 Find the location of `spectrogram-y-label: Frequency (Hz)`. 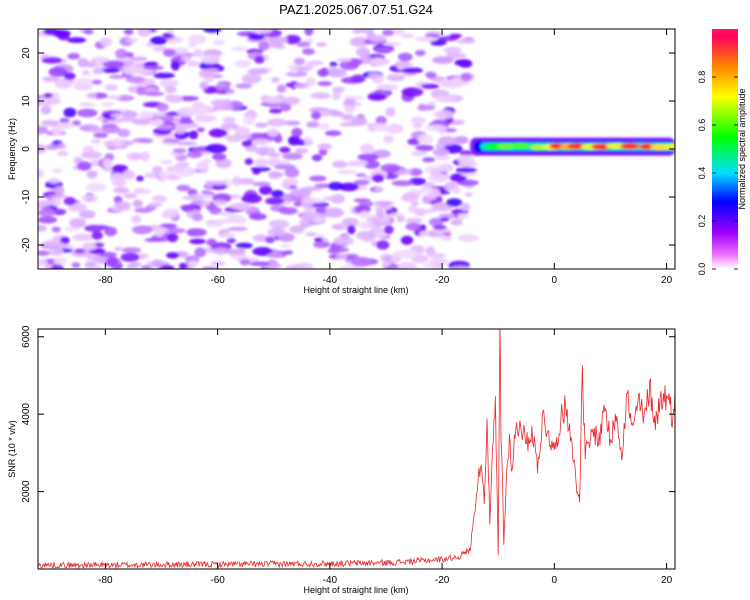

spectrogram-y-label: Frequency (Hz) is located at coordinates (12, 149).